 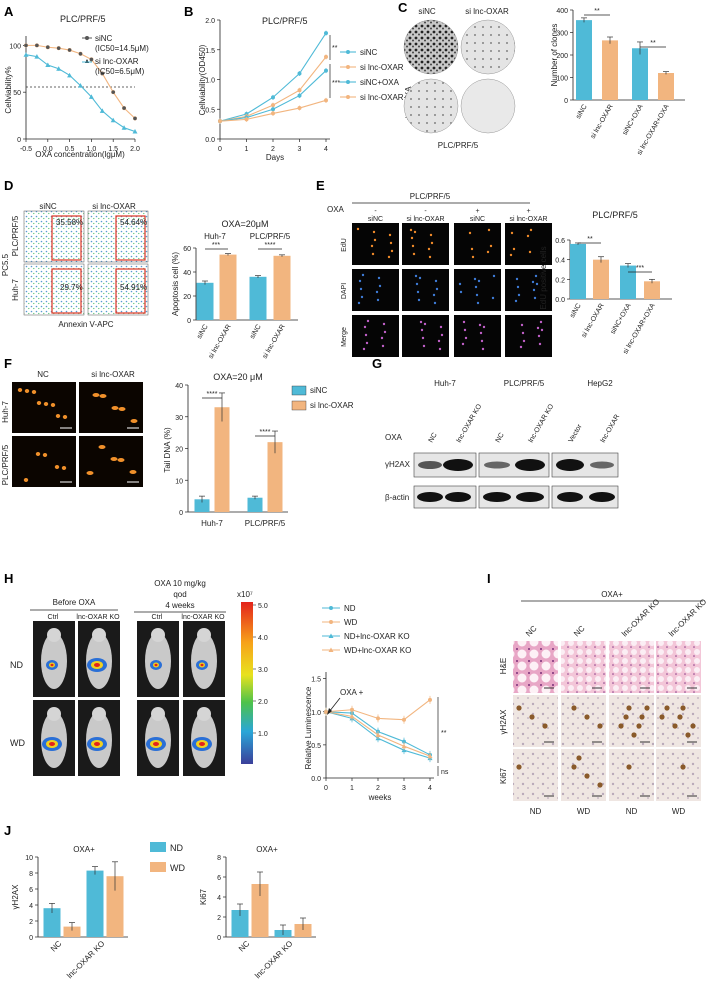 What do you see at coordinates (444, 733) in the screenshot?
I see `sig-label: **` at bounding box center [444, 733].